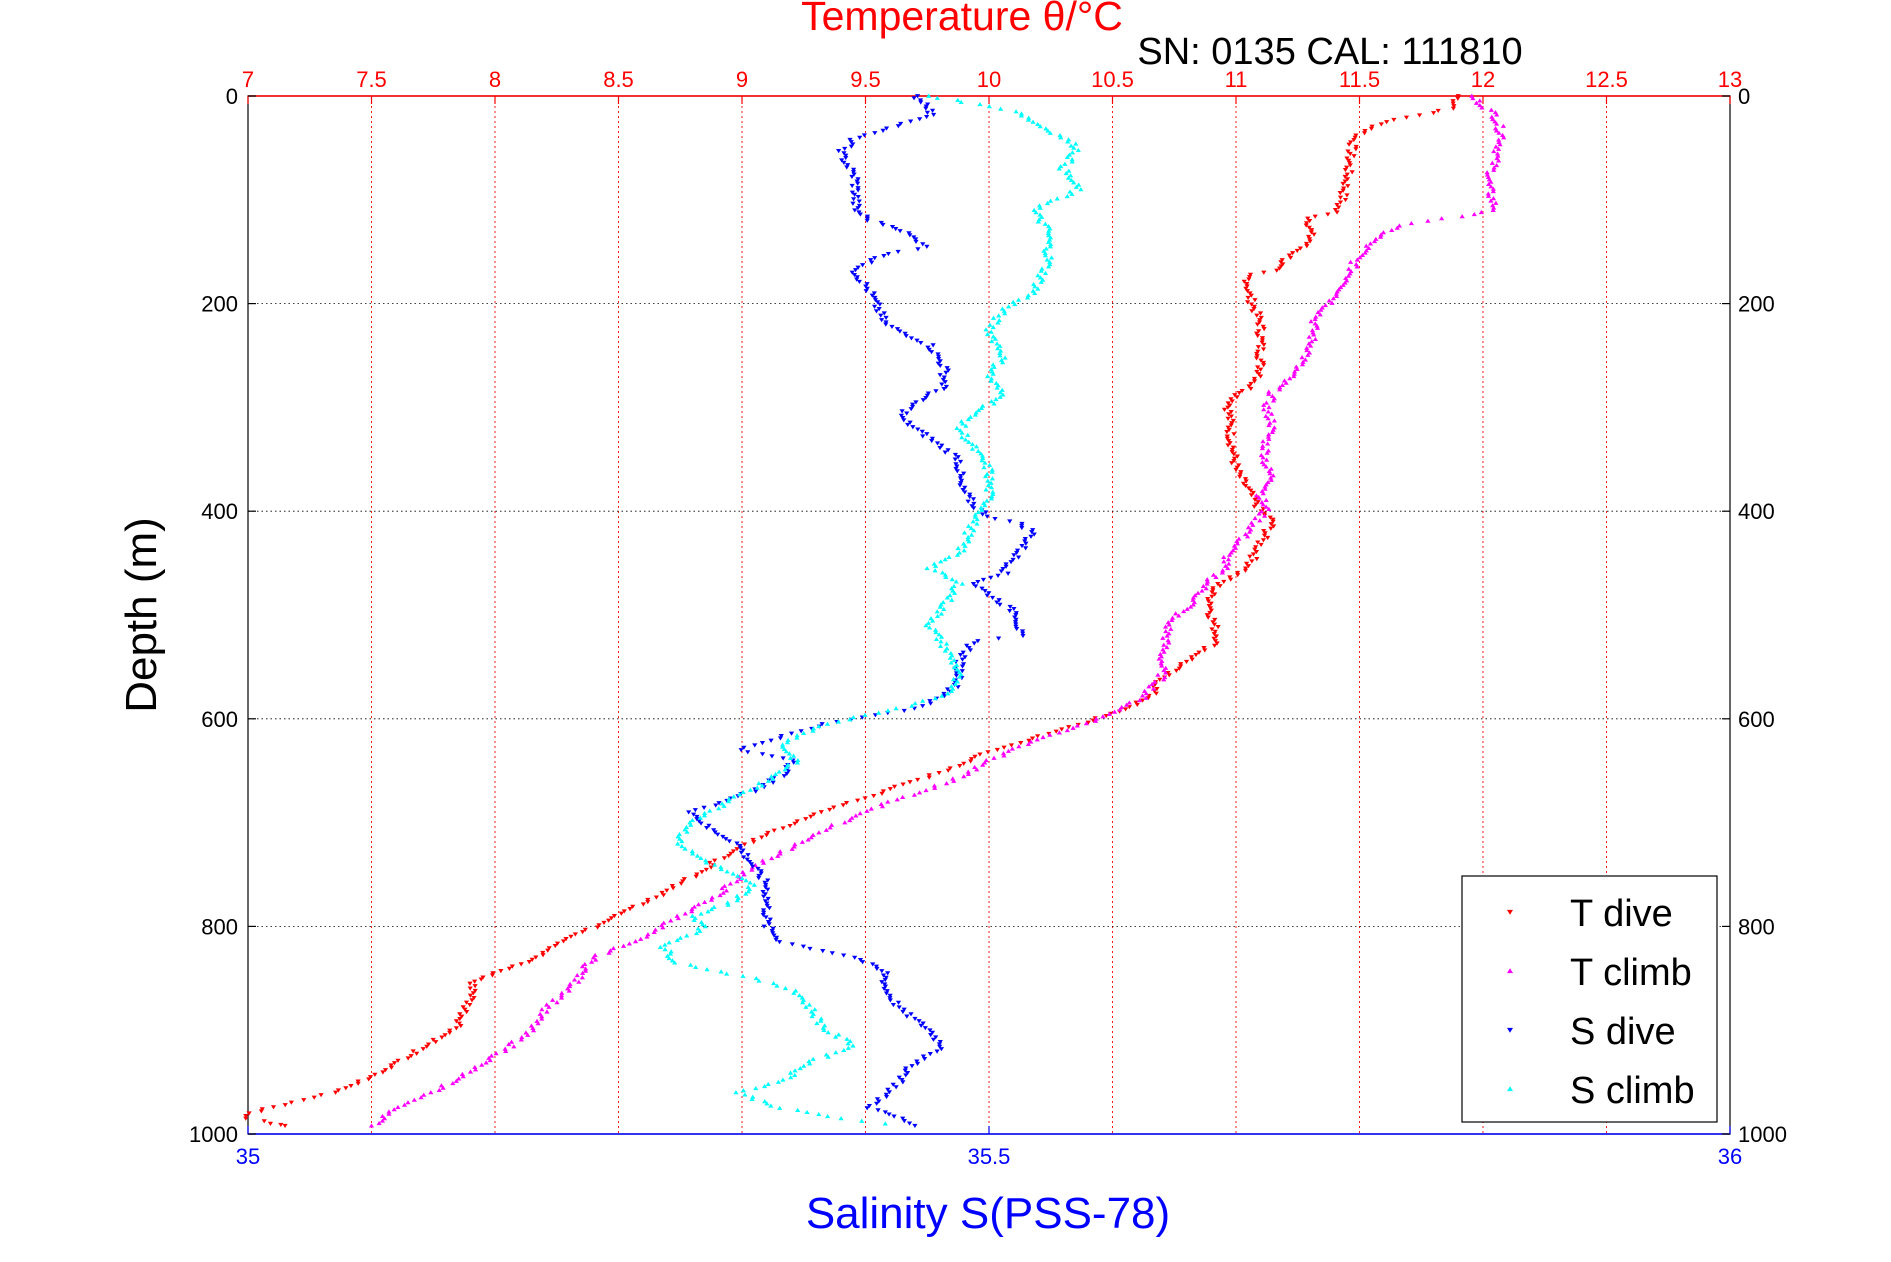 This screenshot has width=1891, height=1262. What do you see at coordinates (219, 926) in the screenshot?
I see `depth-tick-label-left: 800` at bounding box center [219, 926].